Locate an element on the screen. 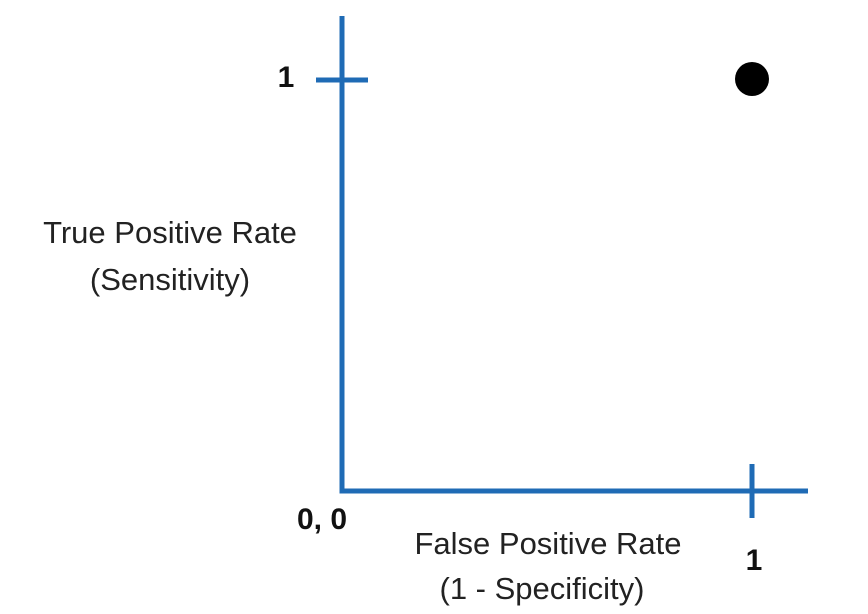 Image resolution: width=868 pixels, height=614 pixels. y-axis-tick-label-1: 1 is located at coordinates (286, 77).